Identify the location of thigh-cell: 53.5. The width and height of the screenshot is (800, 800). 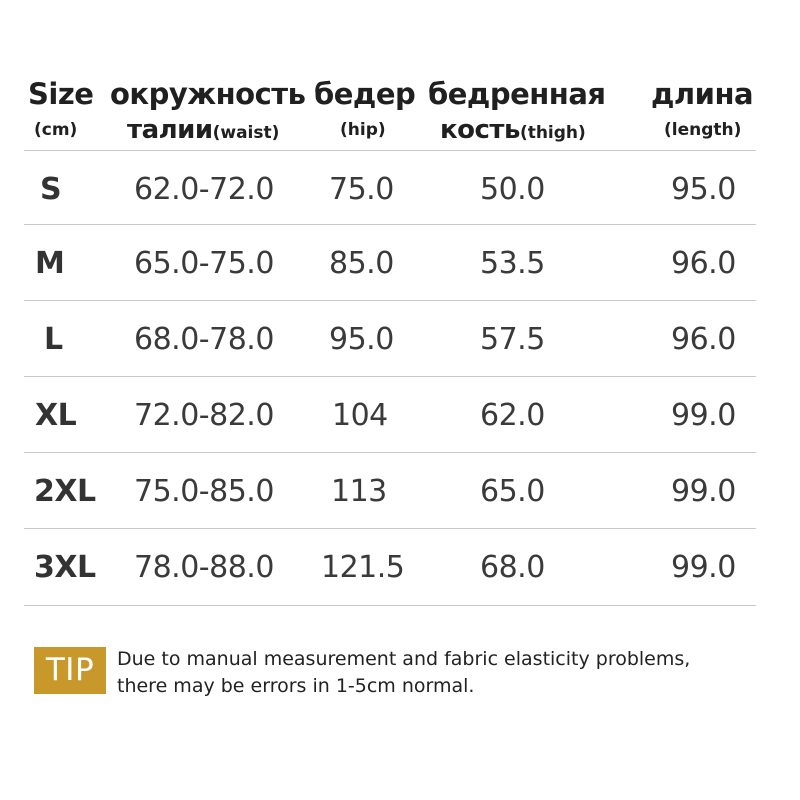
(512, 263).